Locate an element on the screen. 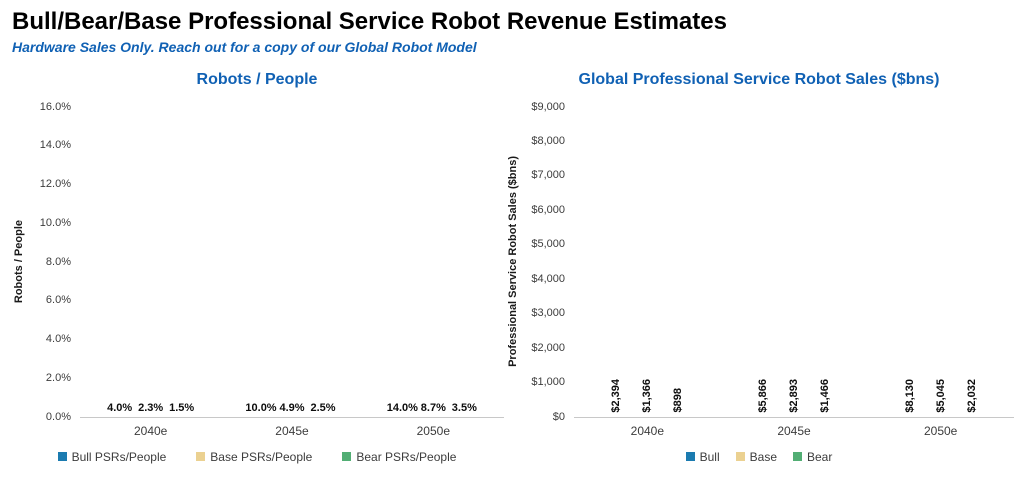  y-tick-label: 4.0% is located at coordinates (58, 339).